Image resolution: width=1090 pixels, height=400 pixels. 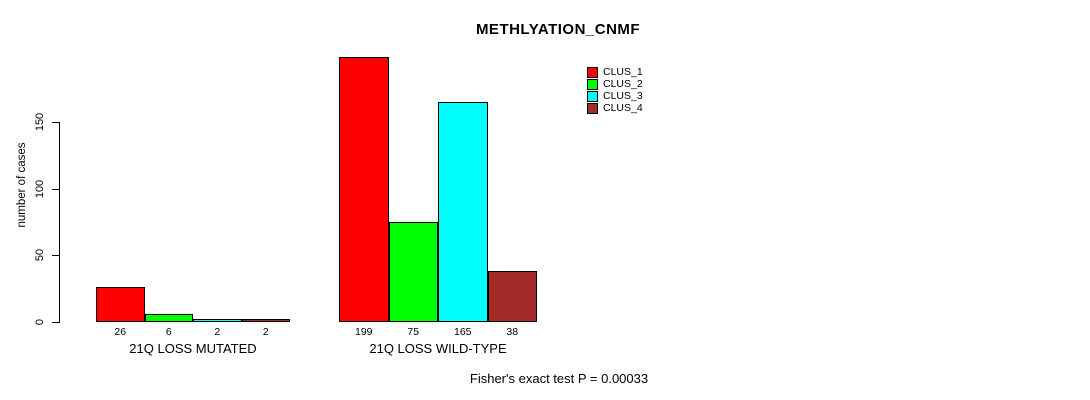 I want to click on legend-label: CLUS_3, so click(x=623, y=96).